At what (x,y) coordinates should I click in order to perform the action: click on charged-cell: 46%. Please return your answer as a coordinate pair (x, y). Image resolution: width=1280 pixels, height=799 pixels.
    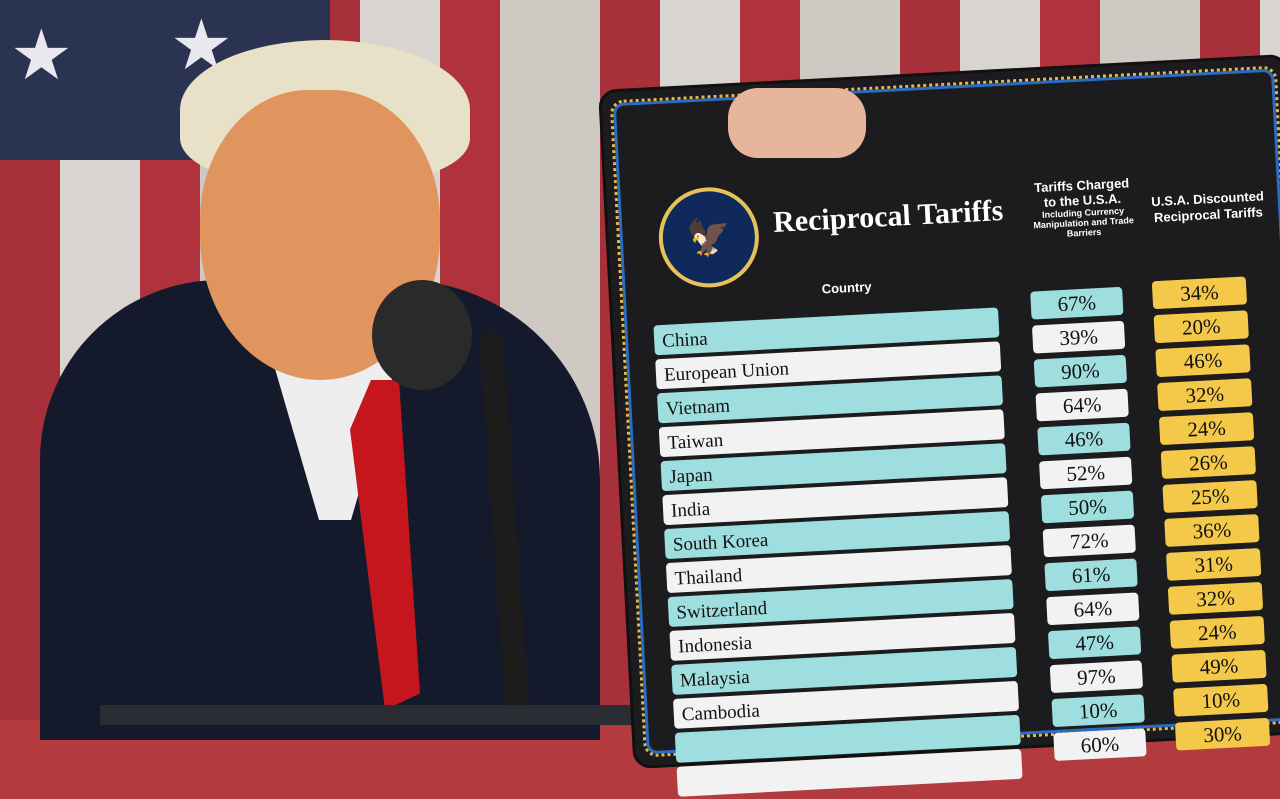
    Looking at the image, I should click on (1084, 439).